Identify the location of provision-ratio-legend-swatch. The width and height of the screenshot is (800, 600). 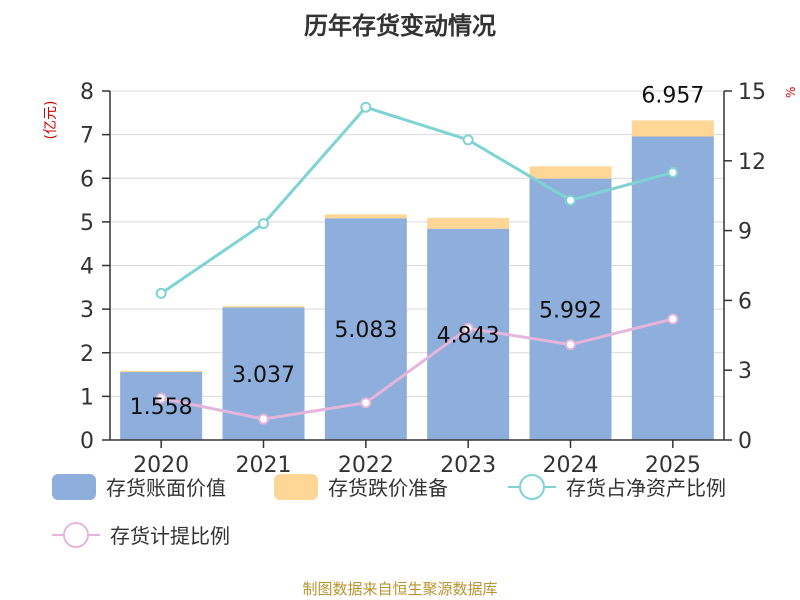
(76, 535).